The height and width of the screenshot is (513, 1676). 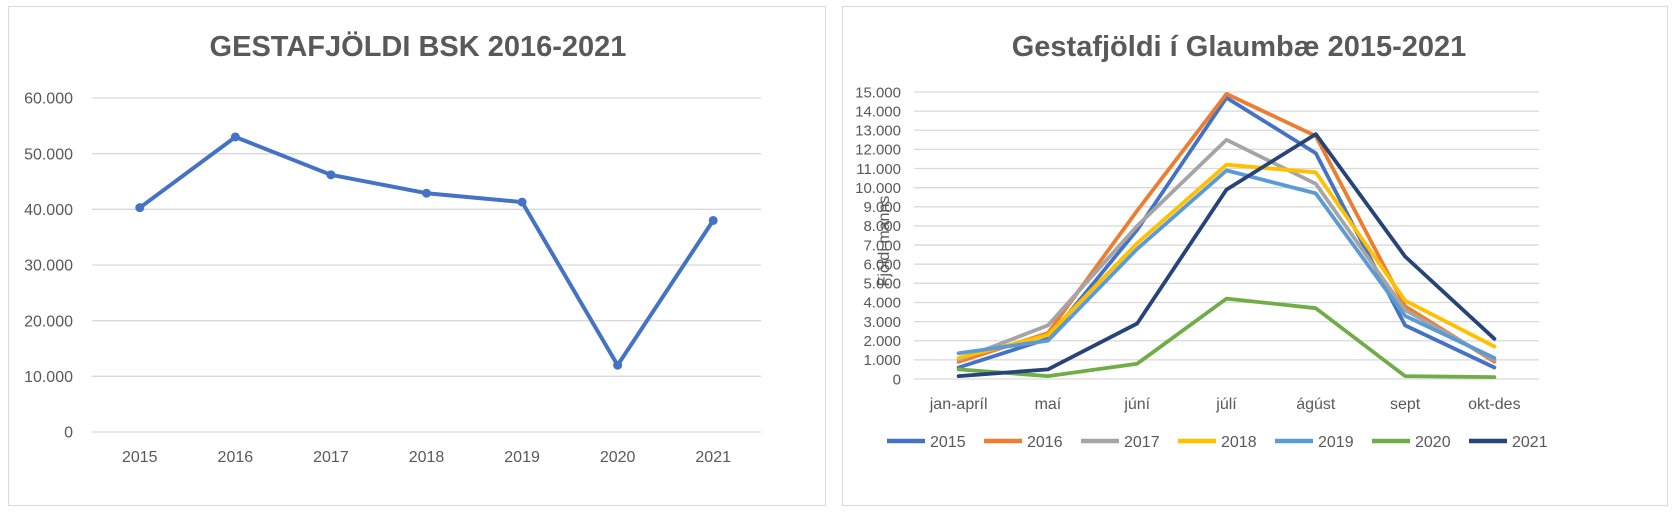 What do you see at coordinates (1136, 404) in the screenshot?
I see `x-tick-label: júní` at bounding box center [1136, 404].